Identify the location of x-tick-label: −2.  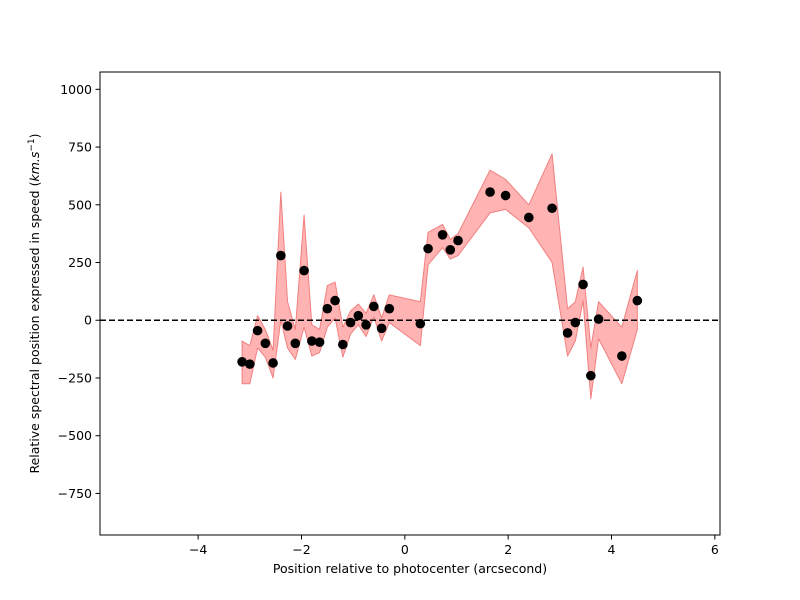
(301, 549).